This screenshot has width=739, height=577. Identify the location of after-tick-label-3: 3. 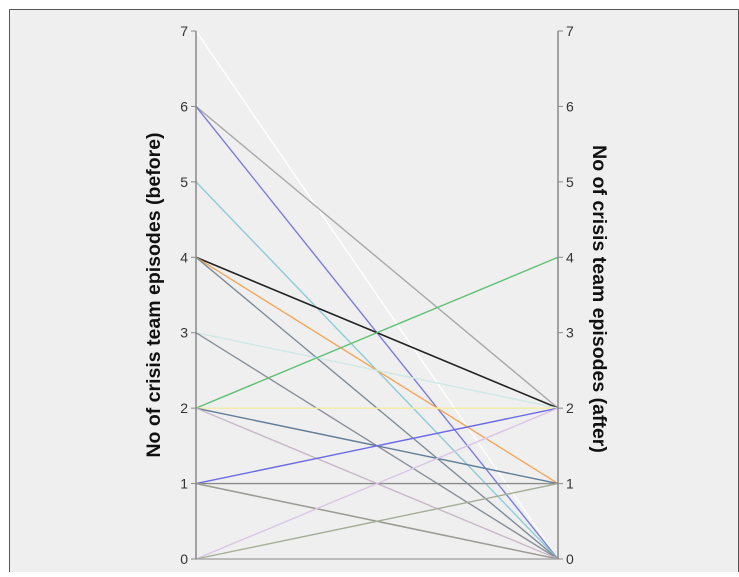
(570, 333).